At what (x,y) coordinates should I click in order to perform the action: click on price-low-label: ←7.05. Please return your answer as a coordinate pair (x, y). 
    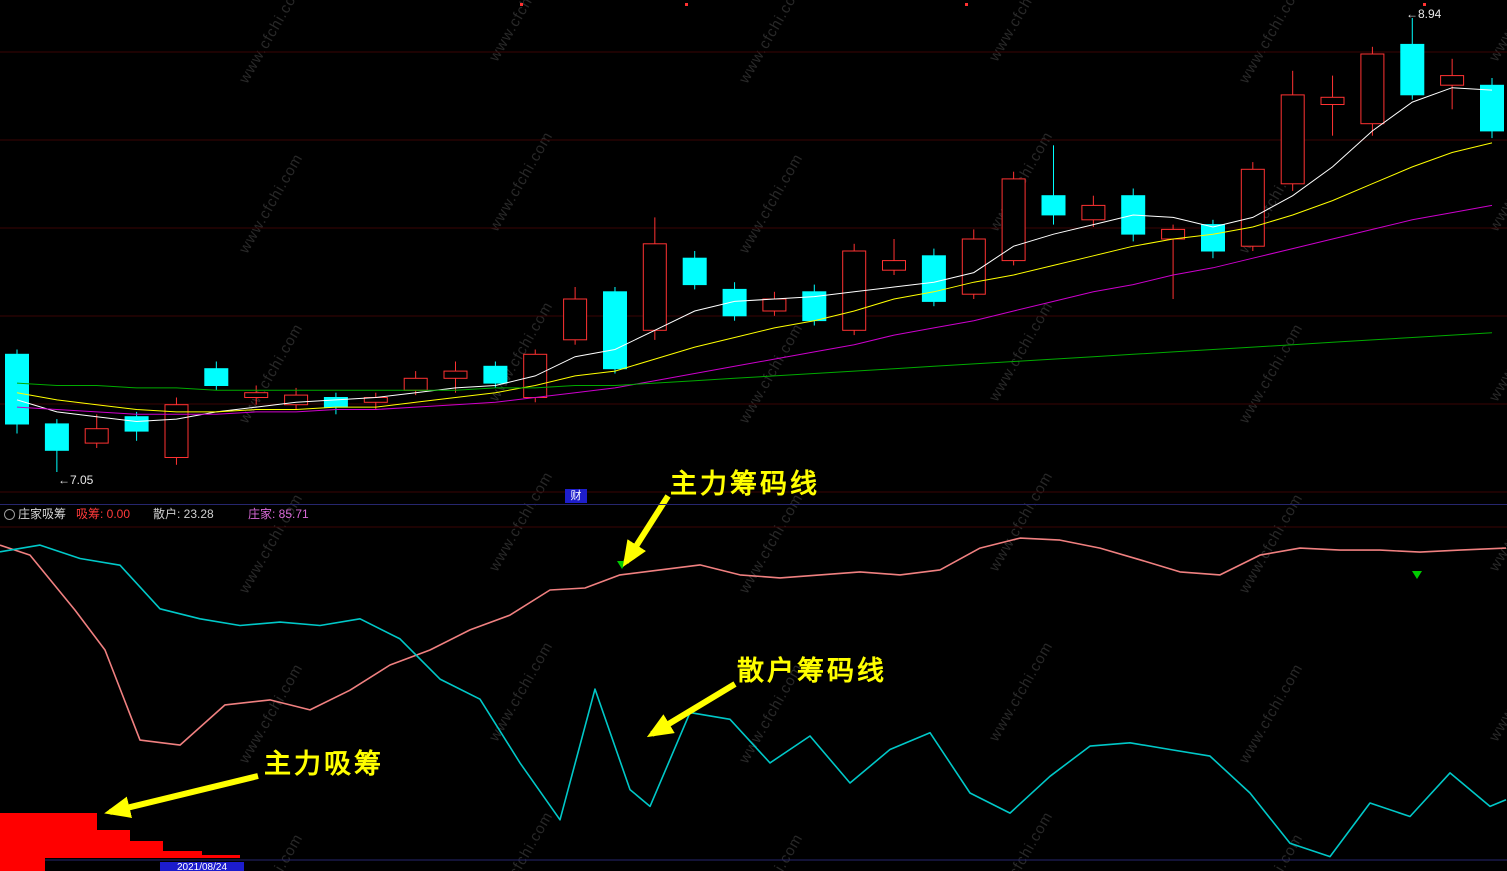
    Looking at the image, I should click on (76, 480).